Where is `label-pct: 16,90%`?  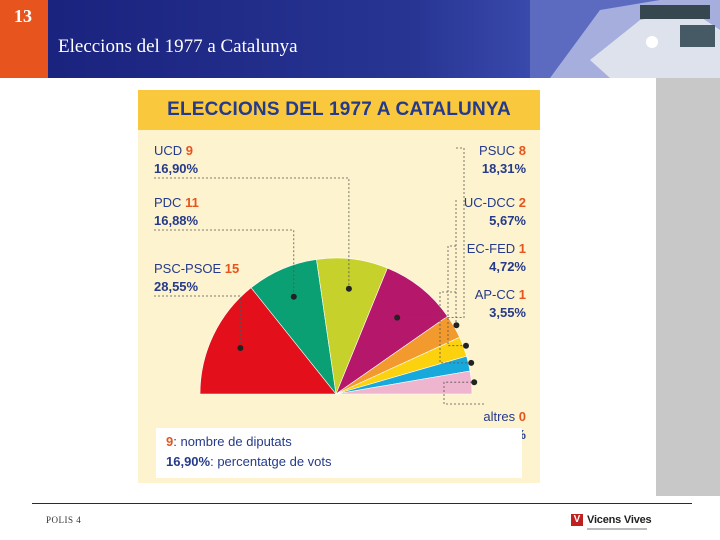
label-pct: 16,90% is located at coordinates (176, 168).